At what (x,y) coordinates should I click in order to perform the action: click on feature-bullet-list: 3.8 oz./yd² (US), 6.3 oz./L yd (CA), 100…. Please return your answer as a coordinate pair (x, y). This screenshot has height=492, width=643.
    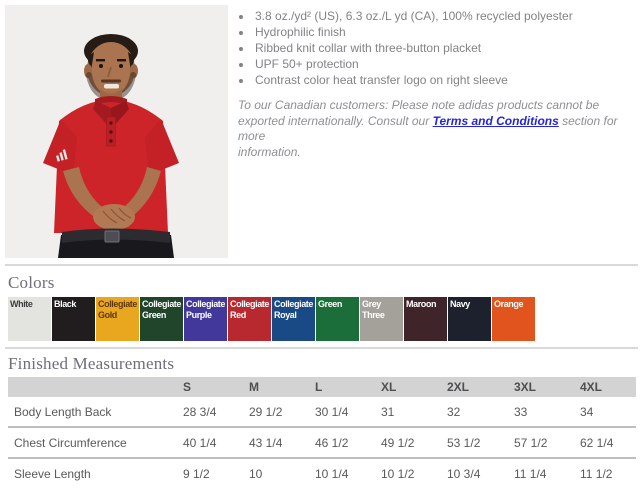
    Looking at the image, I should click on (439, 48).